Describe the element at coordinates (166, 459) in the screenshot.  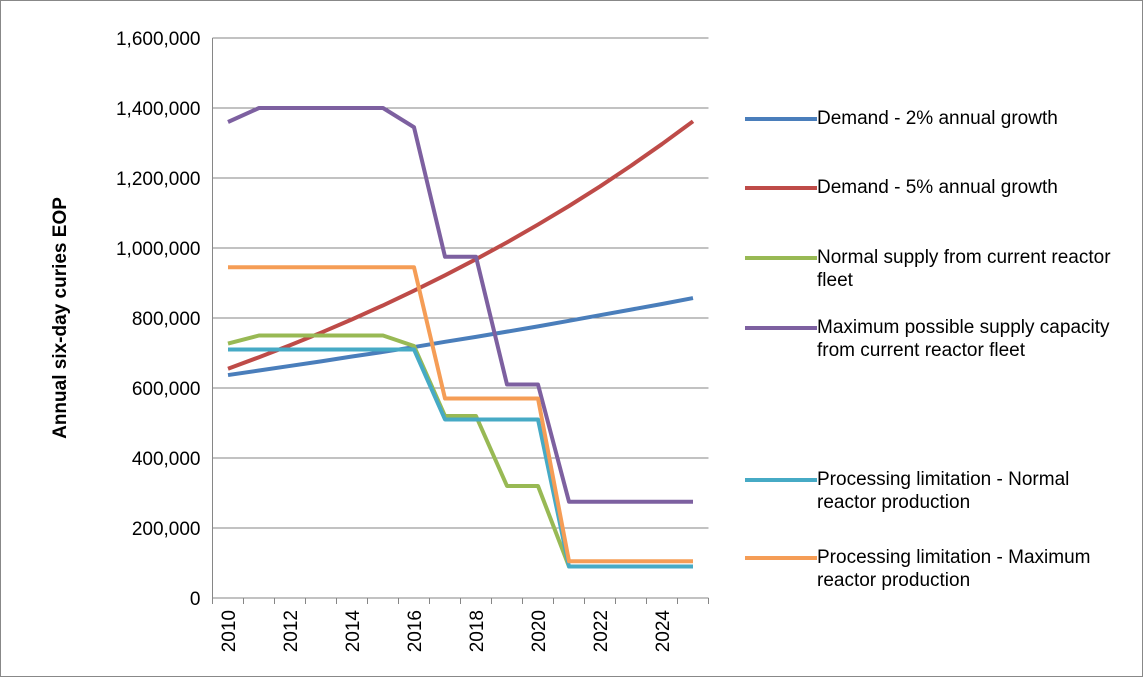
I see `y-tick-label: 400,000` at that location.